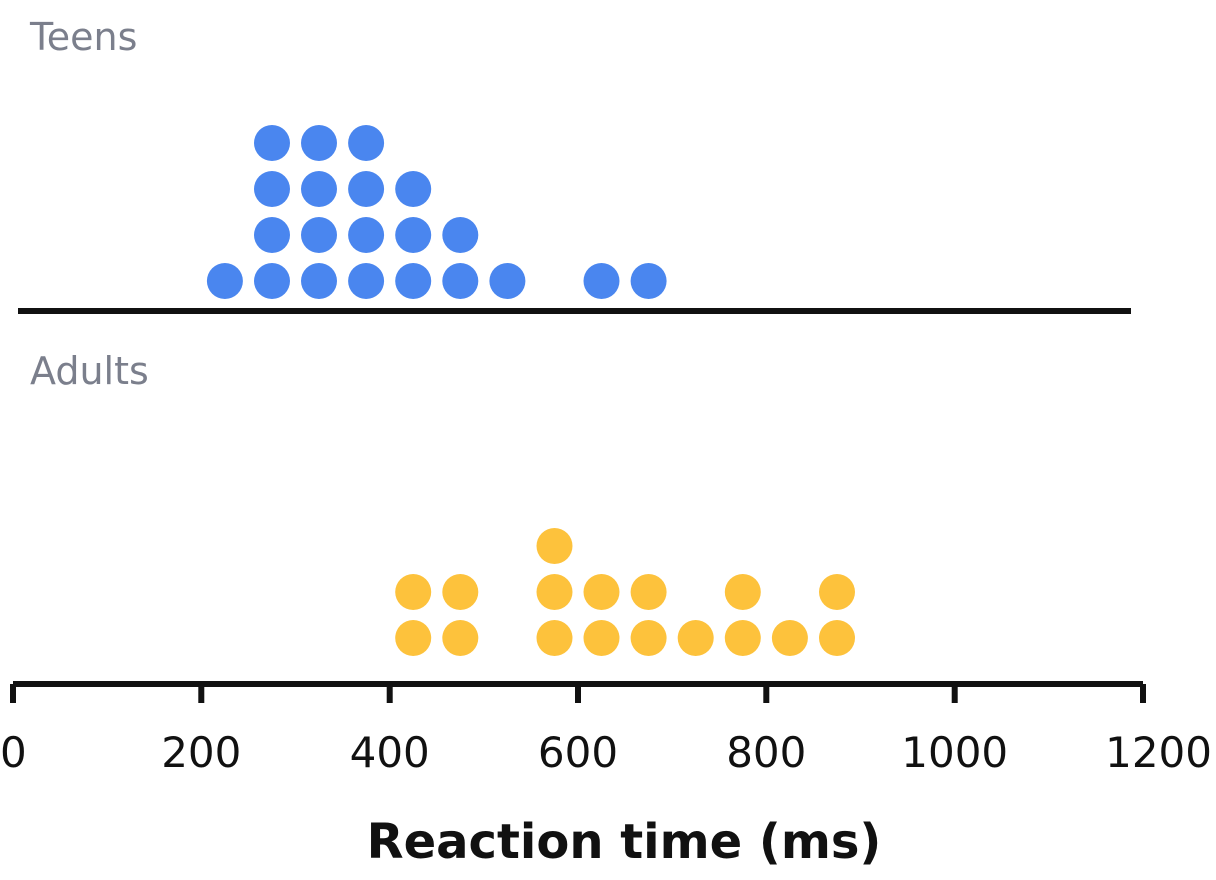 This screenshot has height=880, width=1216. I want to click on x-tick-label: 1200, so click(1158, 752).